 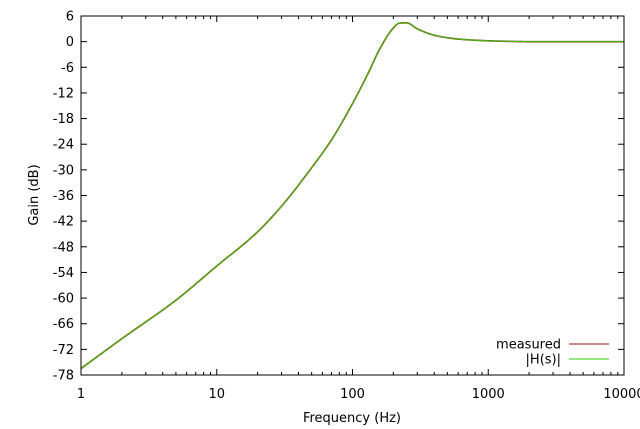 I want to click on y-axis-label: Gain (dB), so click(x=34, y=194).